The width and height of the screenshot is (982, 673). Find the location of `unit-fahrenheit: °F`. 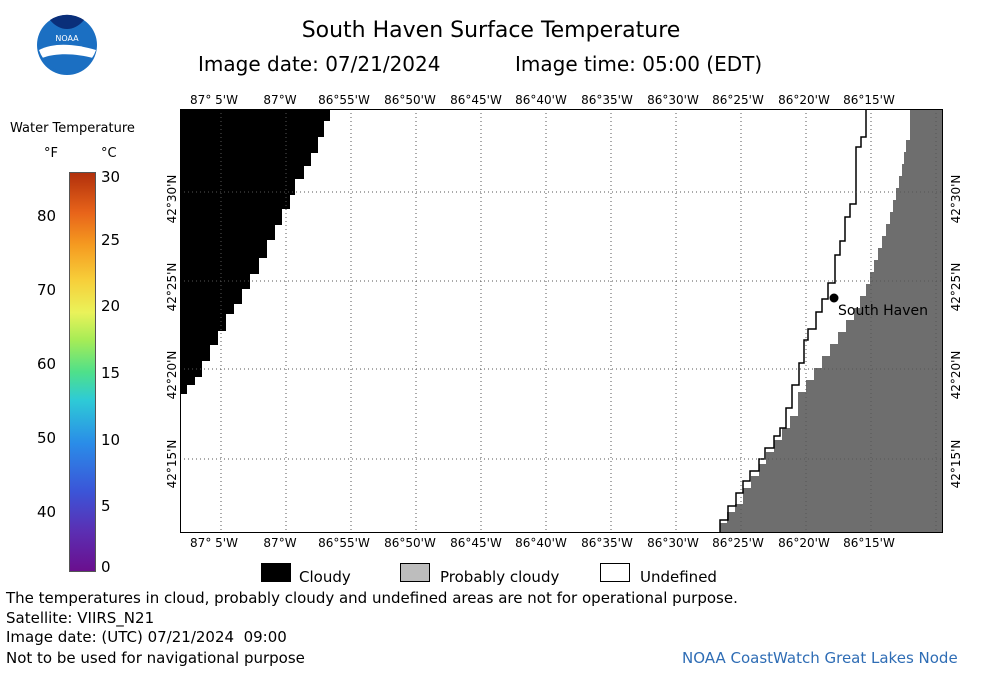

unit-fahrenheit: °F is located at coordinates (51, 153).